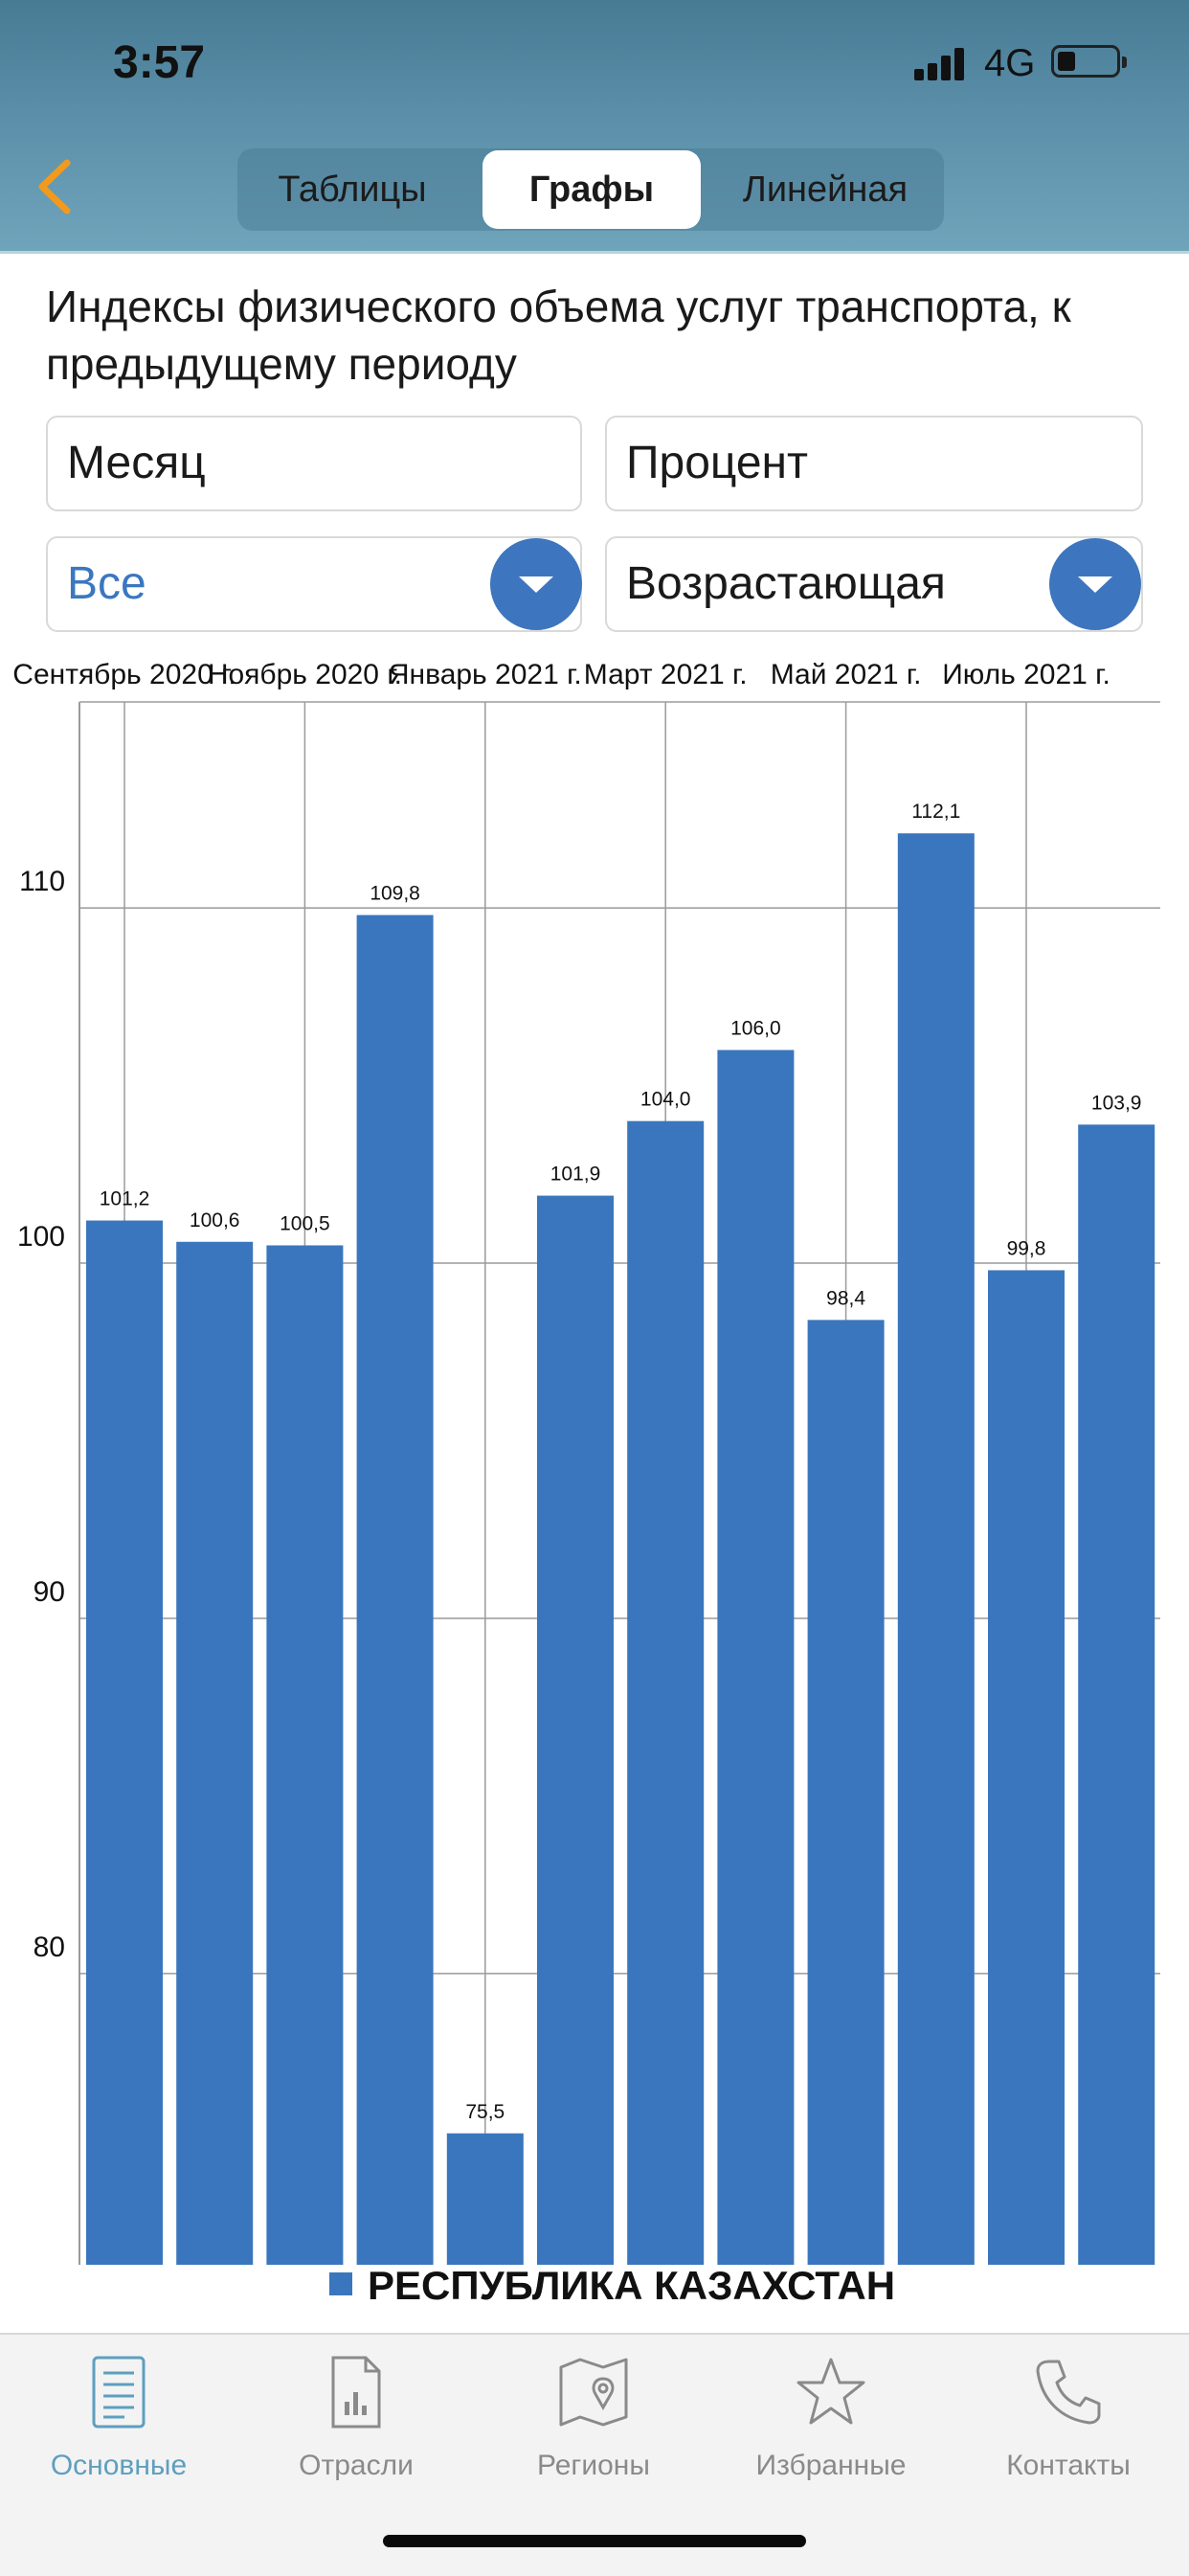 The image size is (1189, 2576). What do you see at coordinates (485, 2112) in the screenshot?
I see `bar-value-label: 75,5` at bounding box center [485, 2112].